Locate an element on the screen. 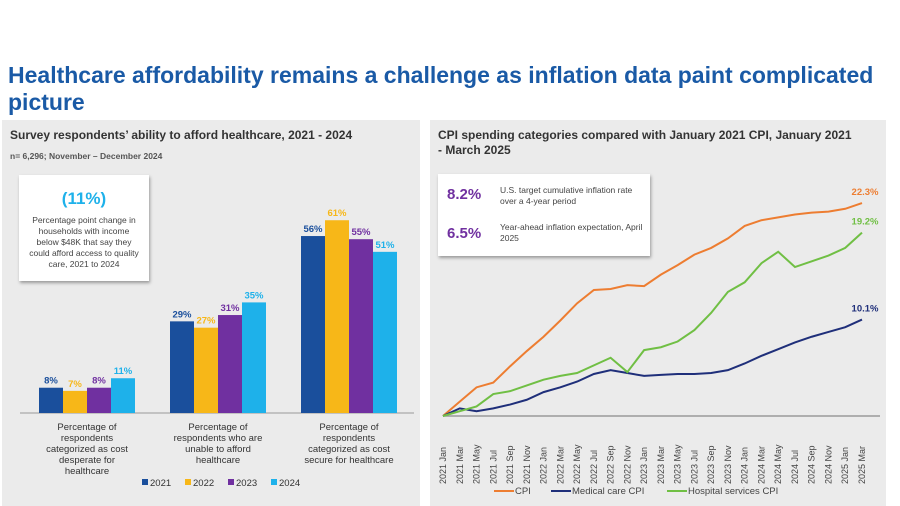 This screenshot has height=506, width=900. x-tick-label: 2023 Jul is located at coordinates (694, 467).